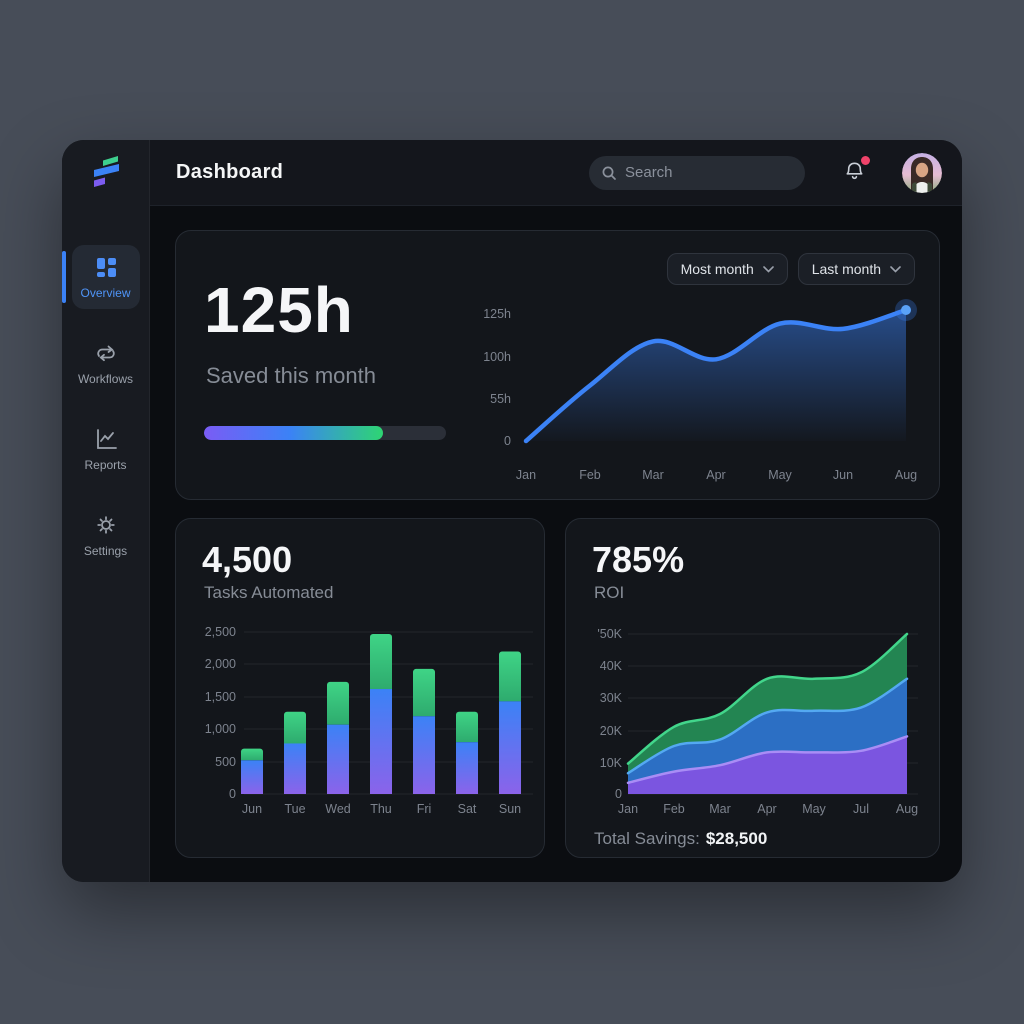 This screenshot has height=1024, width=1024. Describe the element at coordinates (106, 267) in the screenshot. I see `grid-icon` at that location.